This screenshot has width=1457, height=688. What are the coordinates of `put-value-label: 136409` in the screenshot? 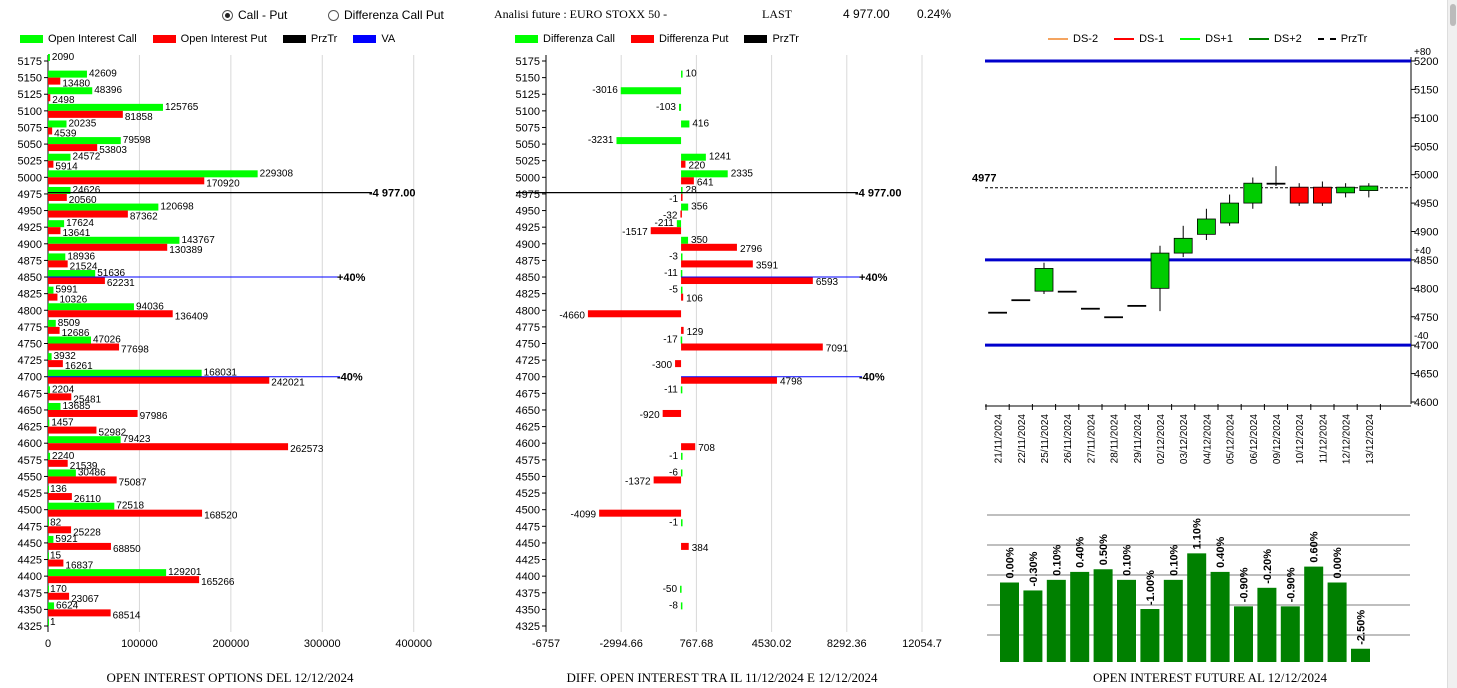 It's located at (192, 316).